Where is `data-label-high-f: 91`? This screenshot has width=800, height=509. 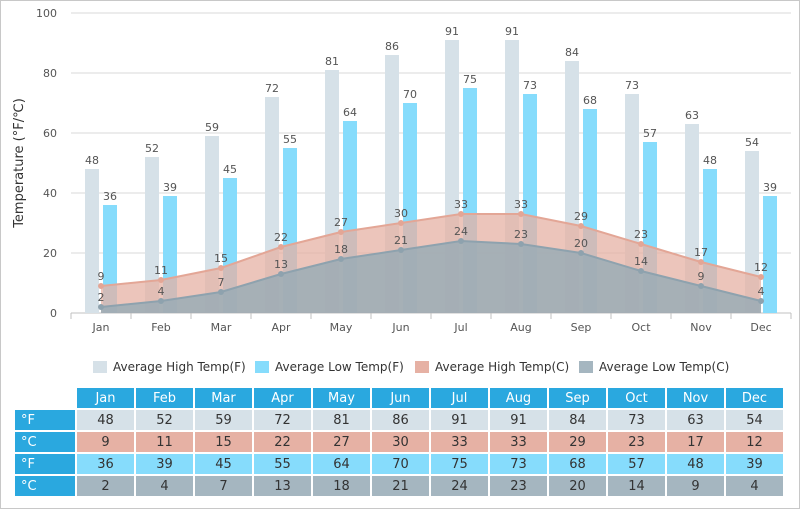 data-label-high-f: 91 is located at coordinates (452, 31).